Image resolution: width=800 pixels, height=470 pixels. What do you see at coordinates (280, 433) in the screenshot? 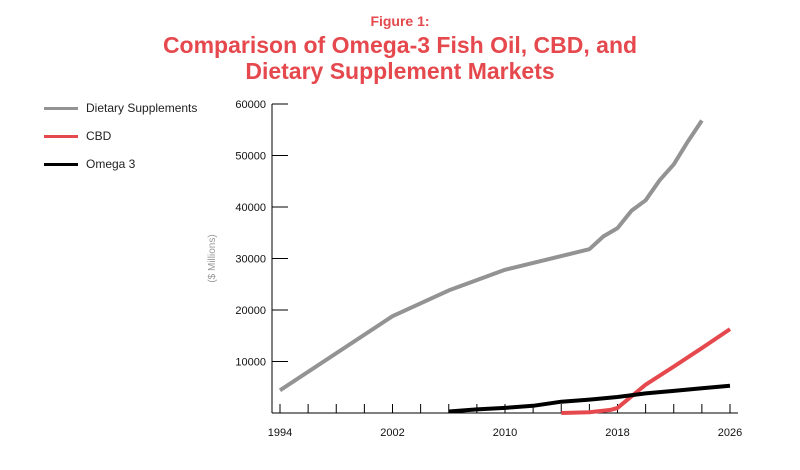
I see `x-tick-label: 1994` at bounding box center [280, 433].